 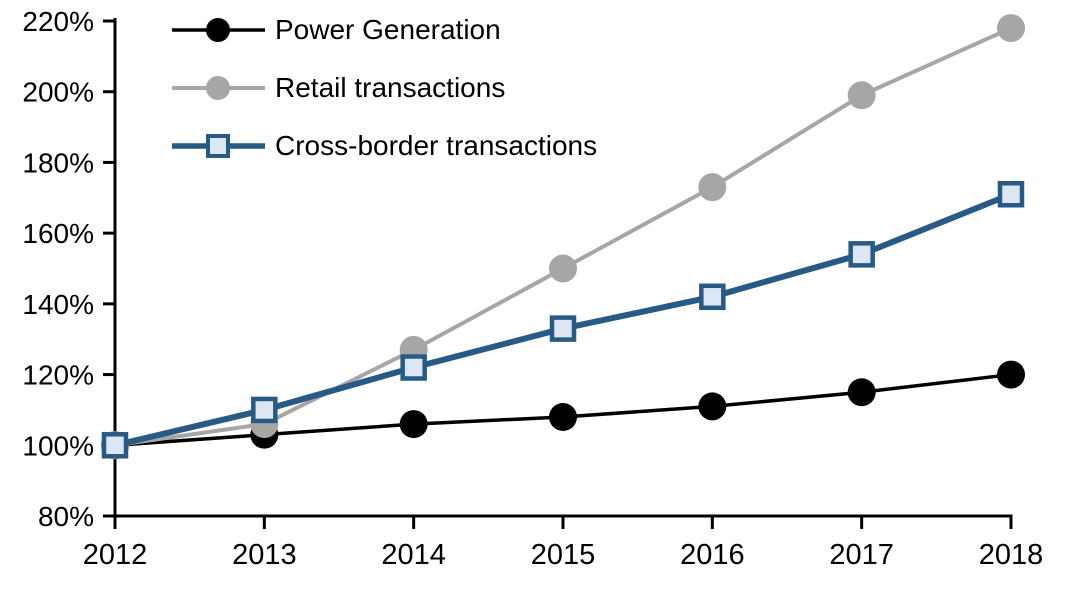 What do you see at coordinates (115, 555) in the screenshot?
I see `x-tick-label: 2012` at bounding box center [115, 555].